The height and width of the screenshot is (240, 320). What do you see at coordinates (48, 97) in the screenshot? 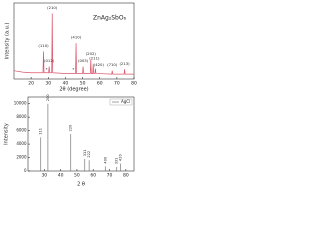
I see `peak-label: 200` at bounding box center [48, 97].